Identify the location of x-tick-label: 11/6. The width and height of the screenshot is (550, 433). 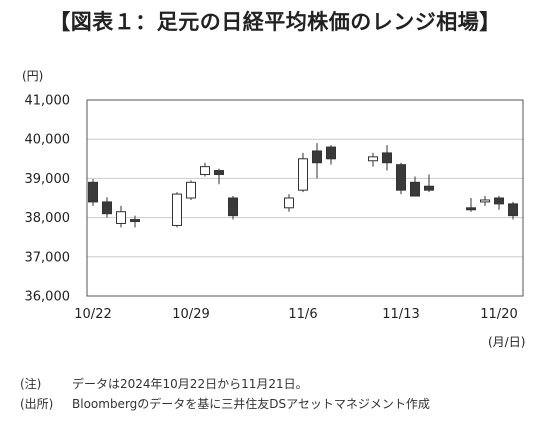
(302, 314).